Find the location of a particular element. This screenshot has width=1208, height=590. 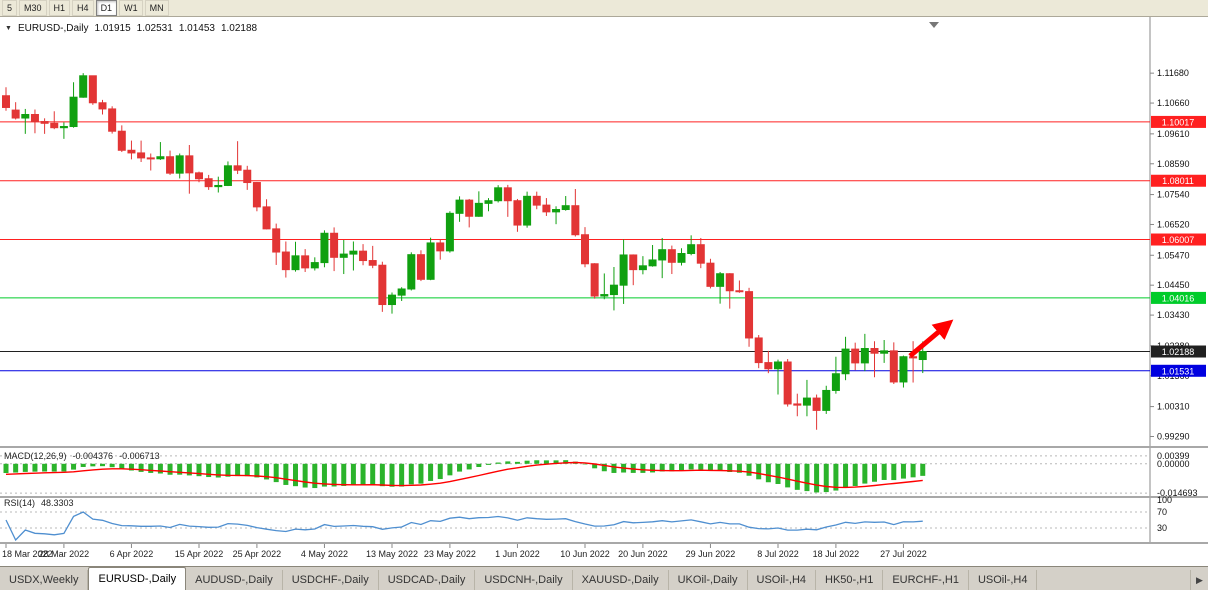

tab-scroll-right-button: ▶ is located at coordinates (1199, 580).